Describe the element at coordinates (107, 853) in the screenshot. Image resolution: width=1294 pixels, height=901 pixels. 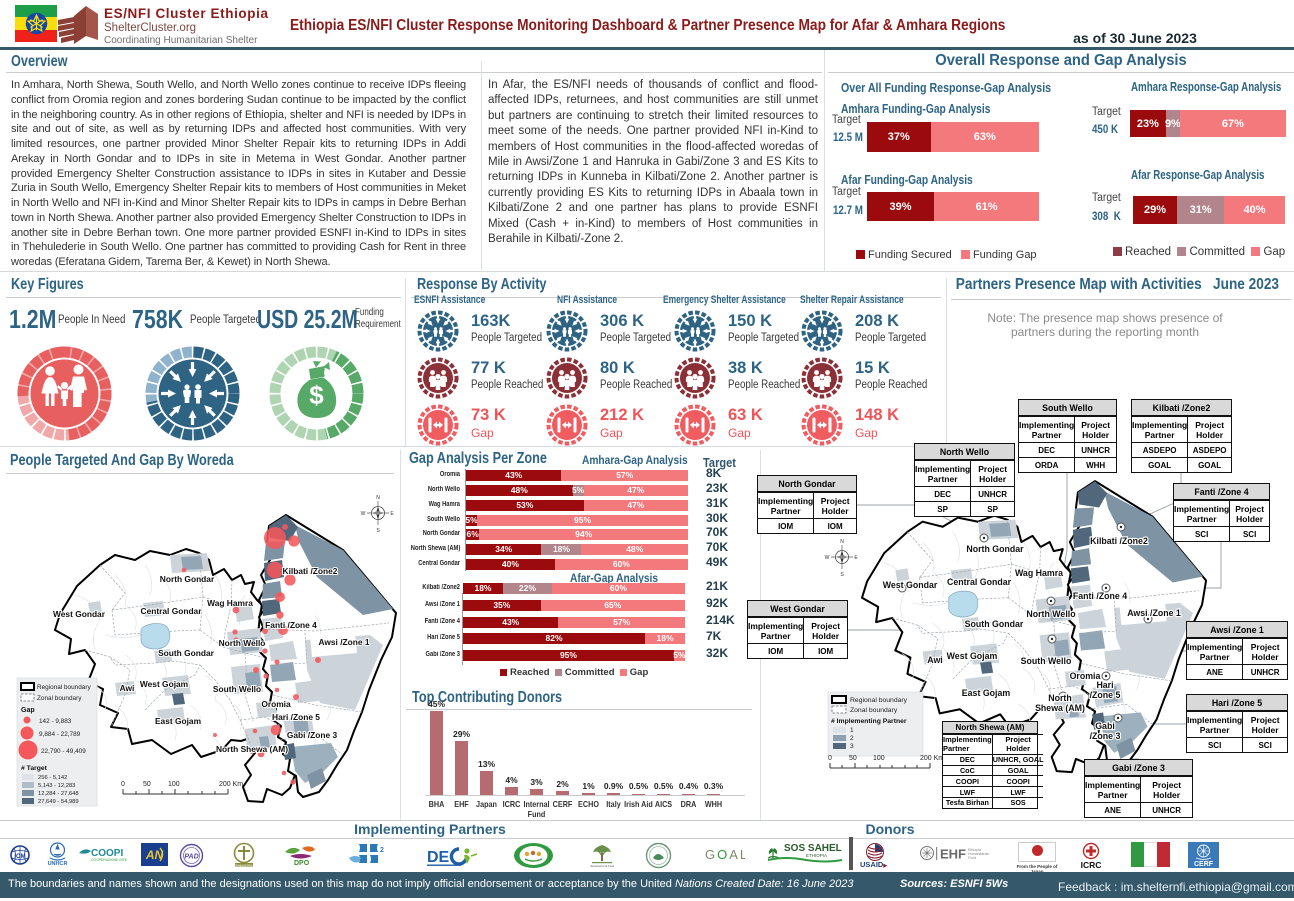
I see `svg-text: COOPI` at that location.